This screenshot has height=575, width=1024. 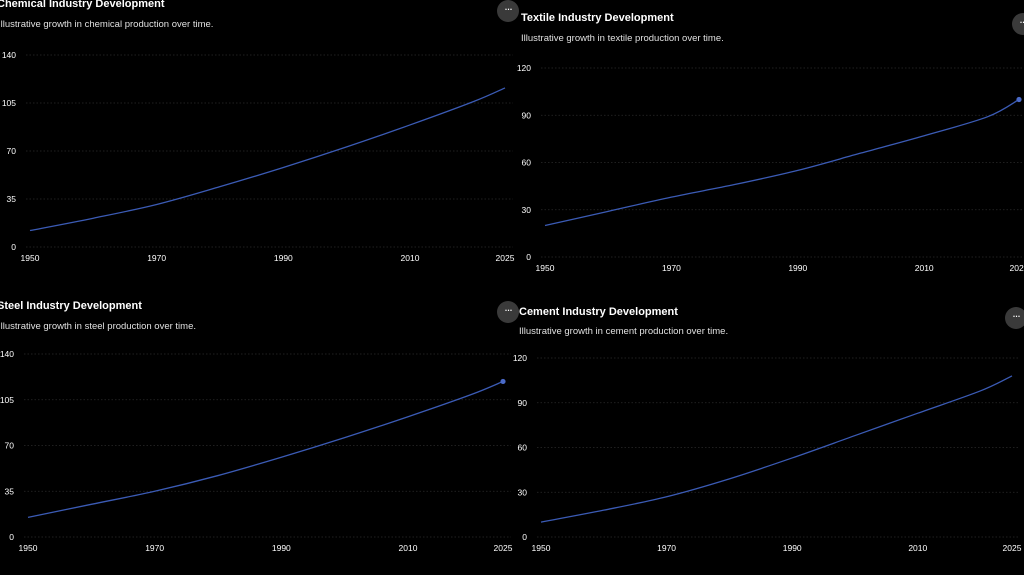 What do you see at coordinates (71, 306) in the screenshot?
I see `chart-title: Steel Industry Development` at bounding box center [71, 306].